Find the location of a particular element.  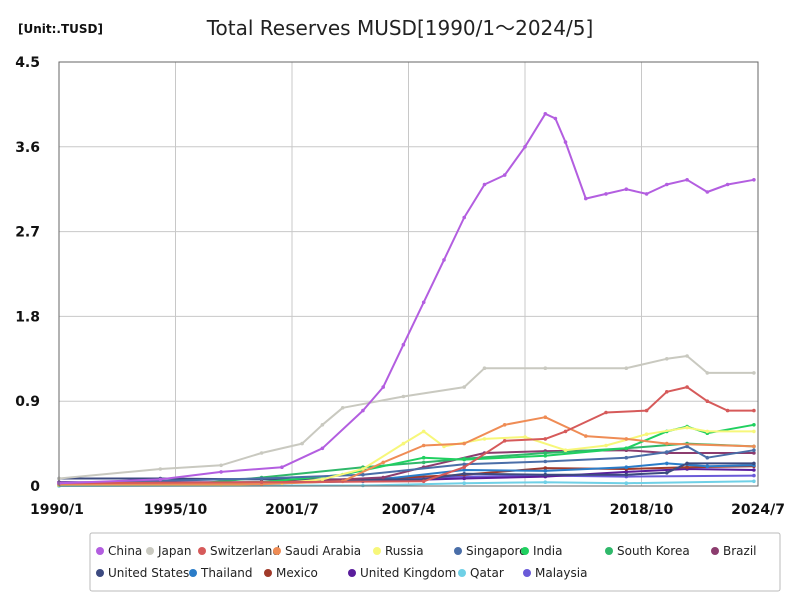

legend-marker-malaysia is located at coordinates (527, 573).